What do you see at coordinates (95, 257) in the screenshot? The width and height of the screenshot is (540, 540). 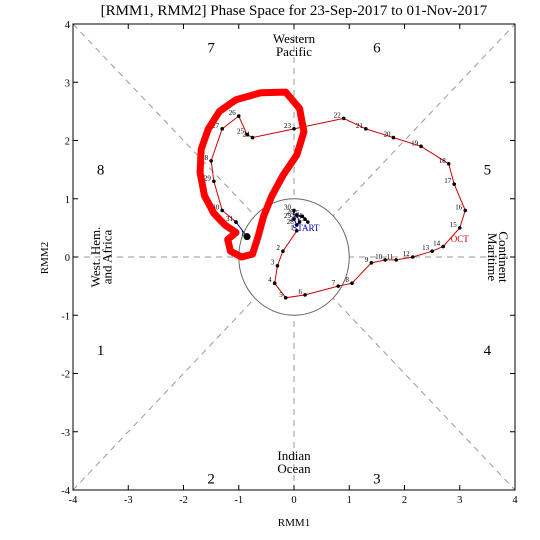 I see `region-left-line1: West. Hem.` at bounding box center [95, 257].